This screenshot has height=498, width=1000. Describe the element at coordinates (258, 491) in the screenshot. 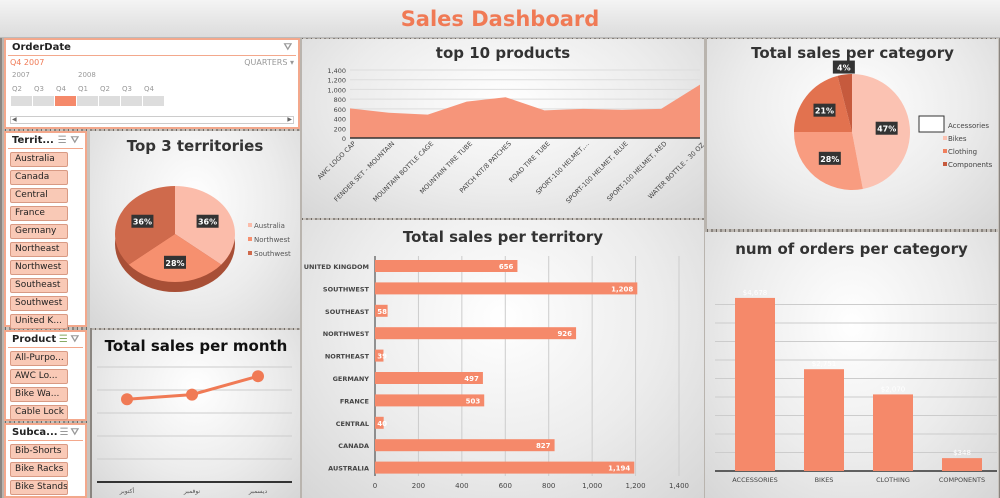

I see `x-tick-label: ديسمبر` at that location.